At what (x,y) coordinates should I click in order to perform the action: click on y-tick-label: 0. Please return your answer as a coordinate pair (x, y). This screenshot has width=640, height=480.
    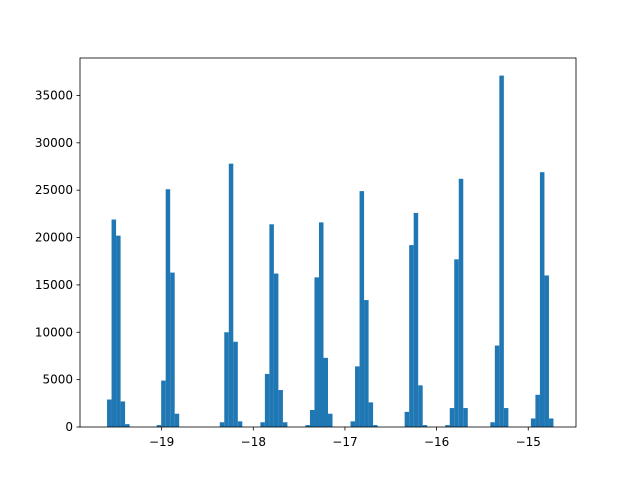
    Looking at the image, I should click on (69, 427).